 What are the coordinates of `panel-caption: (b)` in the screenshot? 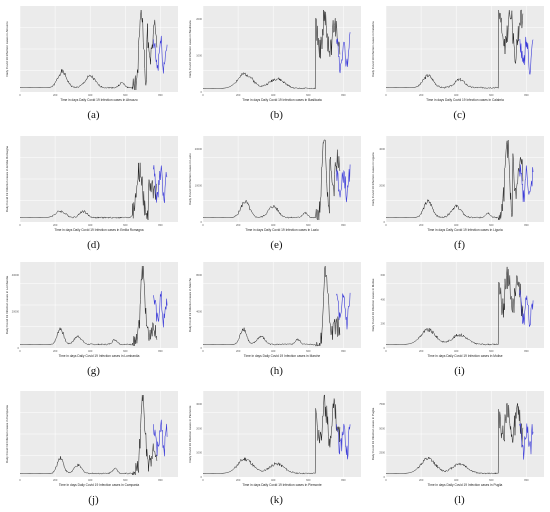 It's located at (276, 115).